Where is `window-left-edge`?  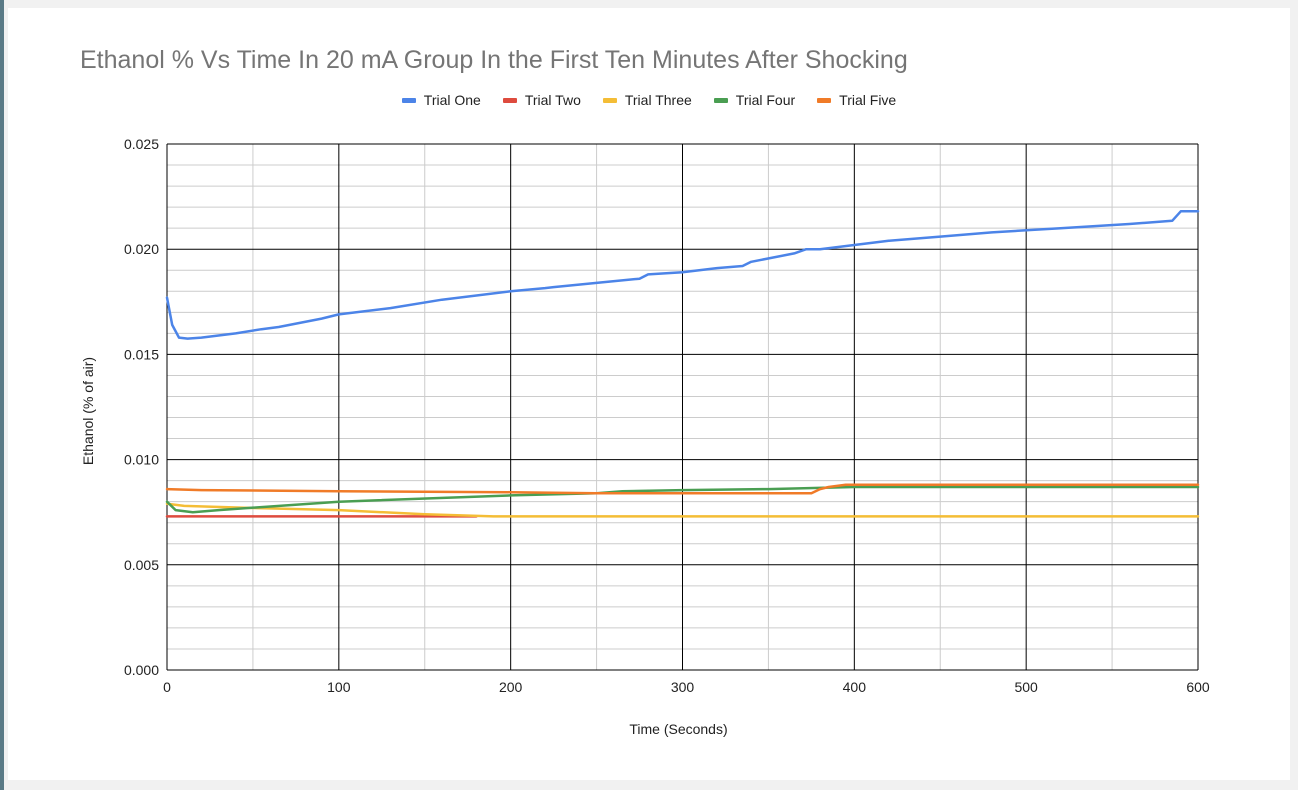 window-left-edge is located at coordinates (2, 395).